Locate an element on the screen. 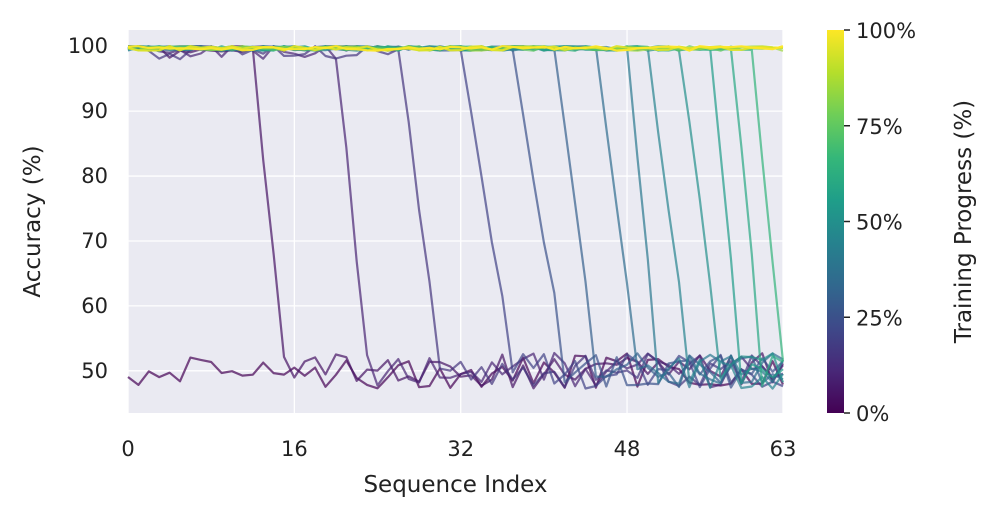 The width and height of the screenshot is (998, 518). x-axis-label: Sequence Index is located at coordinates (455, 485).